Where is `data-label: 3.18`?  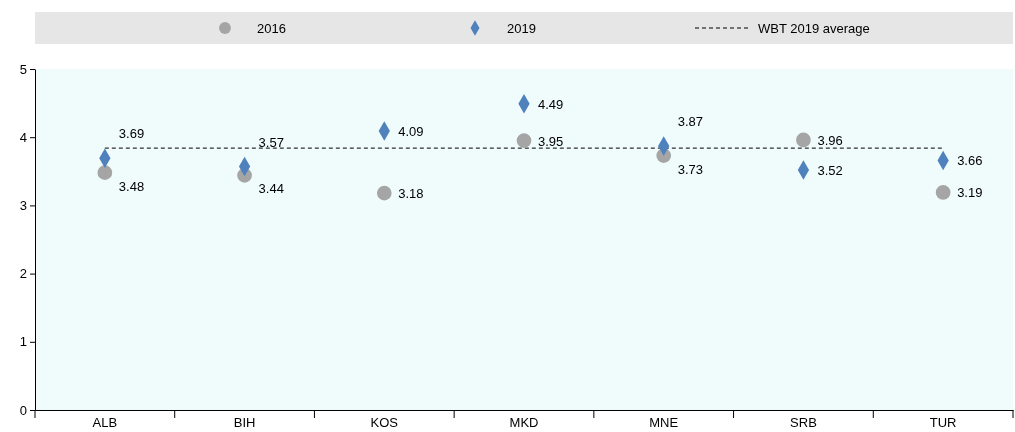
data-label: 3.18 is located at coordinates (411, 194).